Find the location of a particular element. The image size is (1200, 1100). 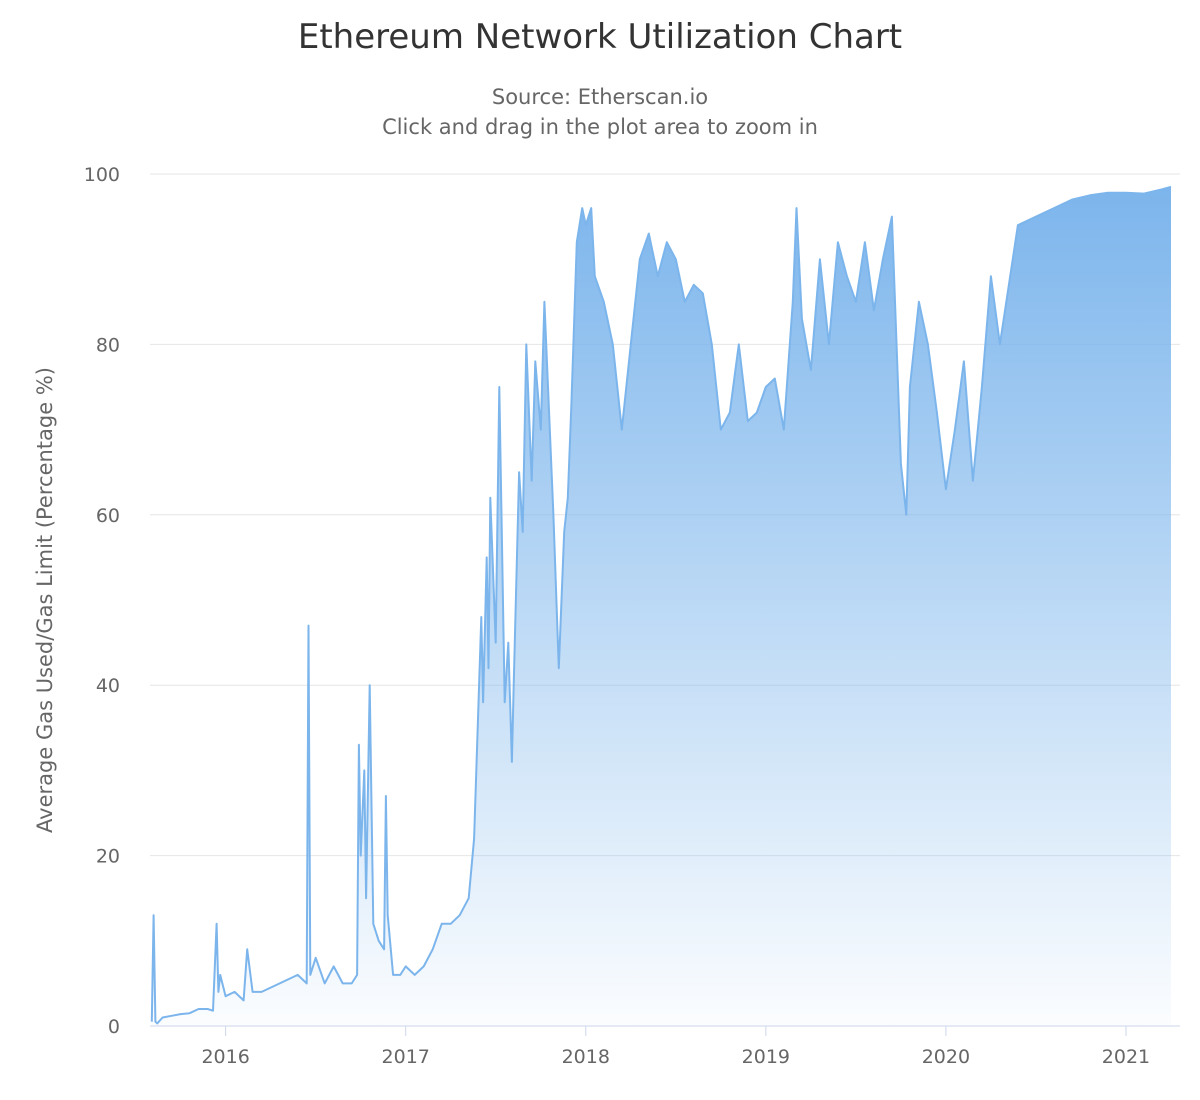

y-tick-label: 80 is located at coordinates (108, 345).